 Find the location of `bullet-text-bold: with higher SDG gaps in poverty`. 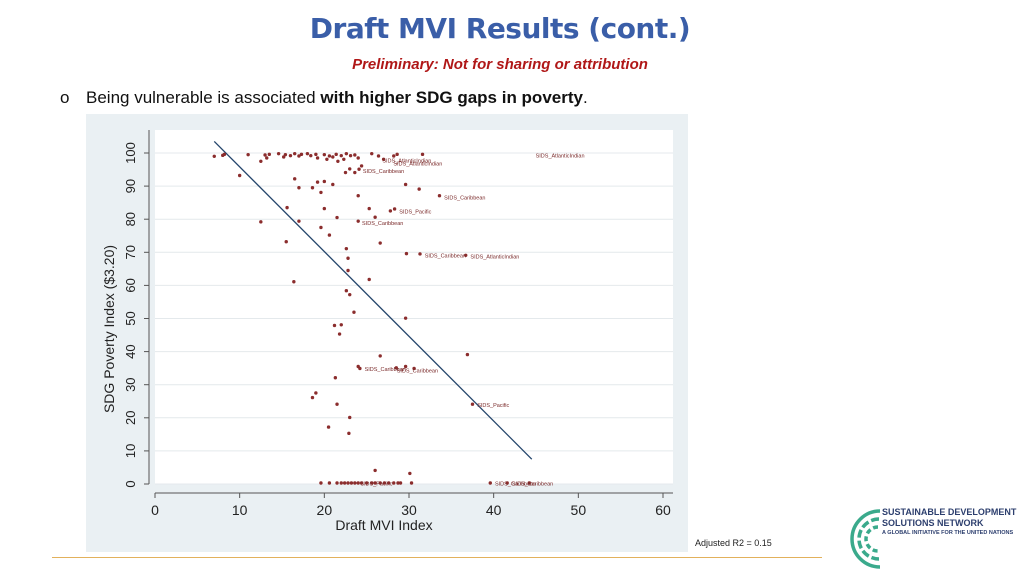

bullet-text-bold: with higher SDG gaps in poverty is located at coordinates (451, 97).